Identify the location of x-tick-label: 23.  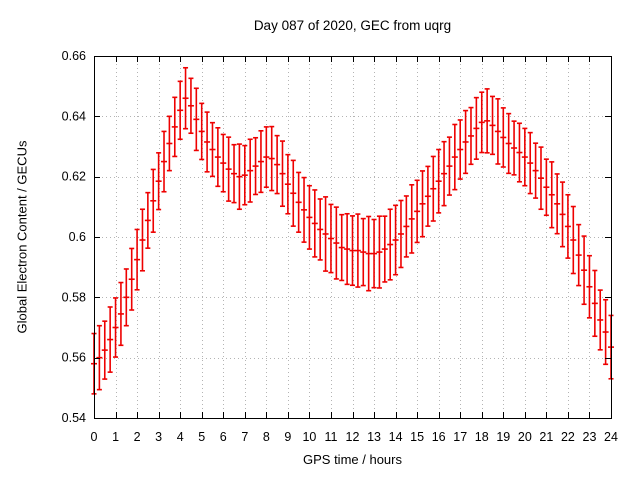
(590, 437).